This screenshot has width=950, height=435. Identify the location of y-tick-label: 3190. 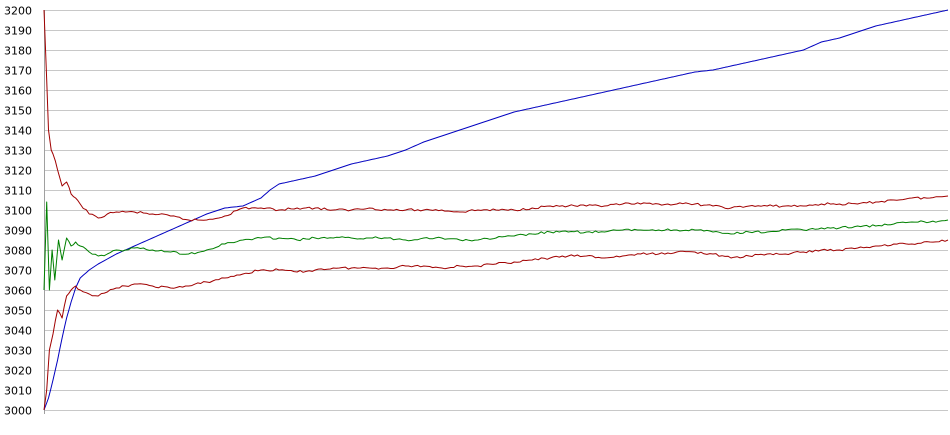
(18, 31).